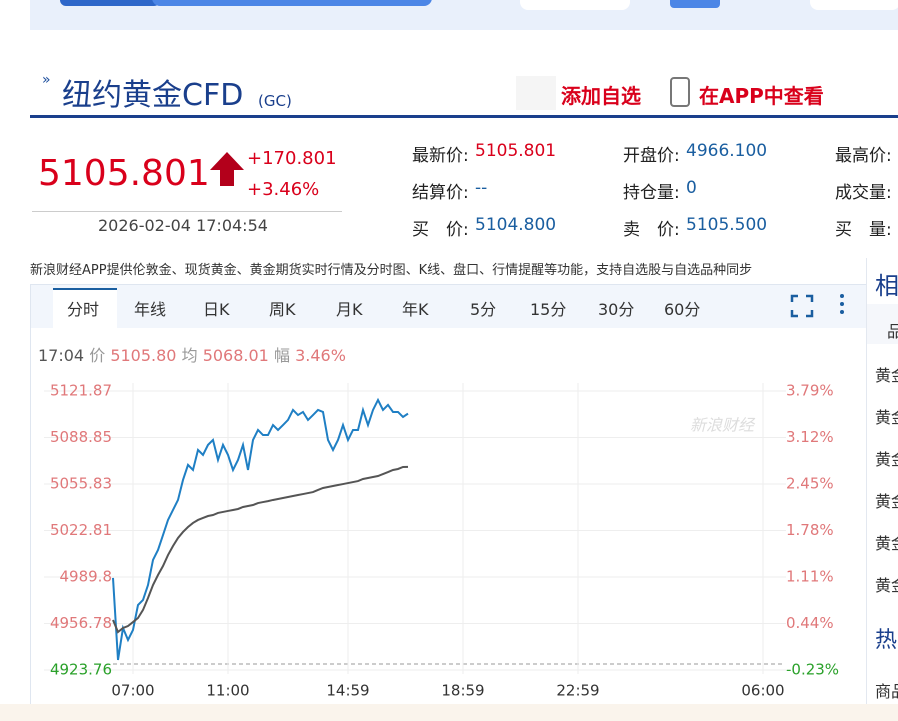  Describe the element at coordinates (810, 484) in the screenshot. I see `y2-tick-label: 2.45%` at that location.